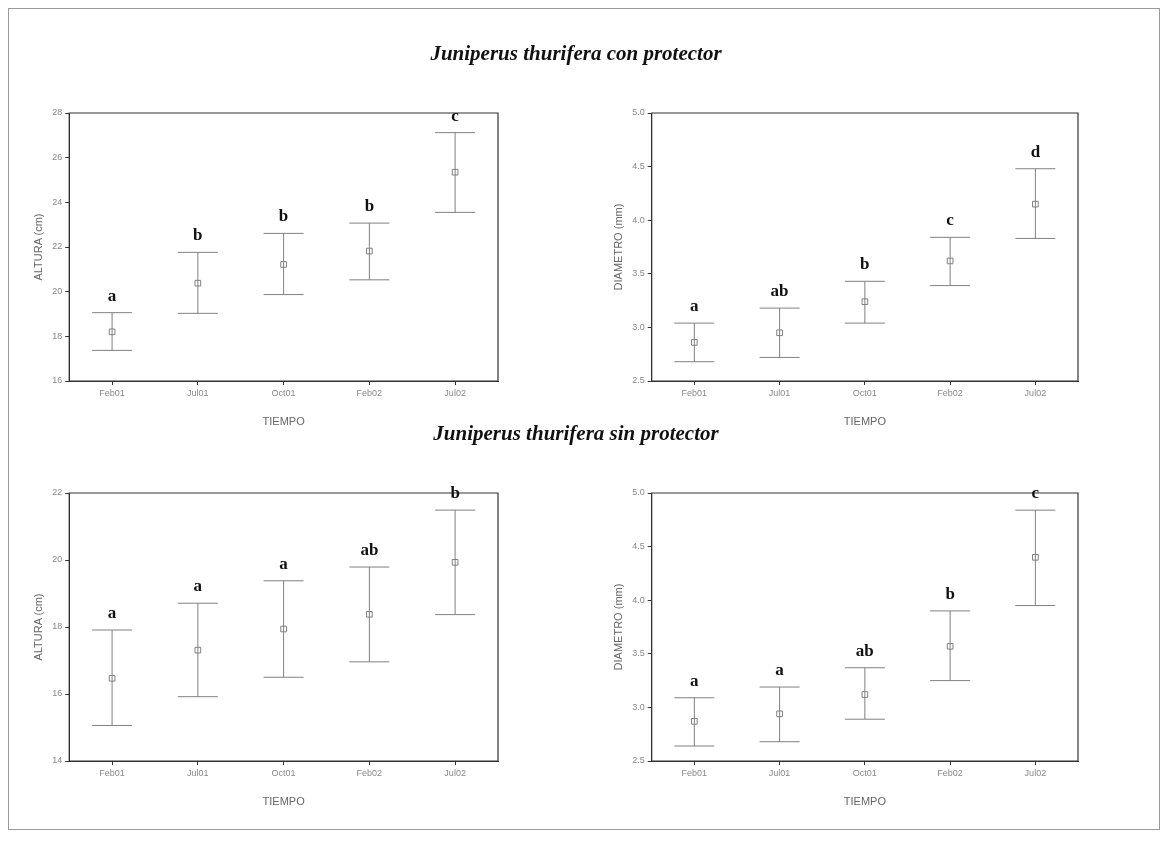 The width and height of the screenshot is (1176, 848). What do you see at coordinates (57, 760) in the screenshot?
I see `y-tick-label: 14` at bounding box center [57, 760].